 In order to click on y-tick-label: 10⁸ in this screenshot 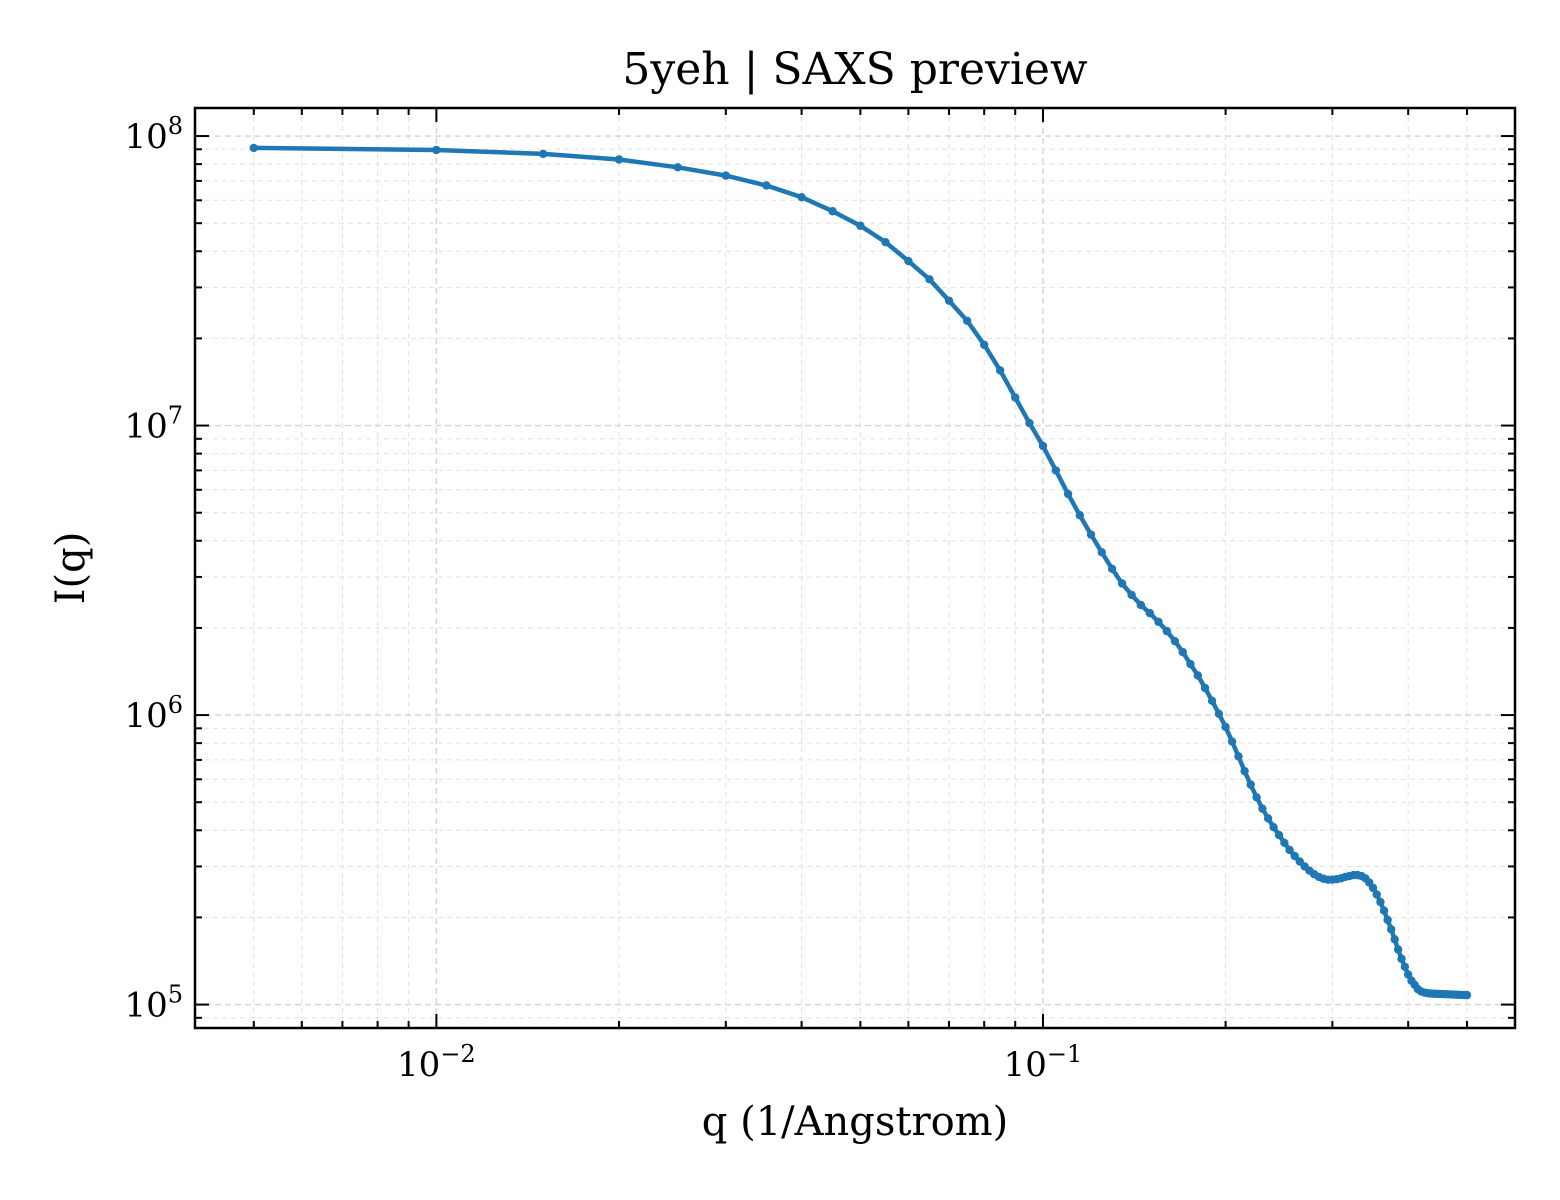, I will do `click(153, 134)`.